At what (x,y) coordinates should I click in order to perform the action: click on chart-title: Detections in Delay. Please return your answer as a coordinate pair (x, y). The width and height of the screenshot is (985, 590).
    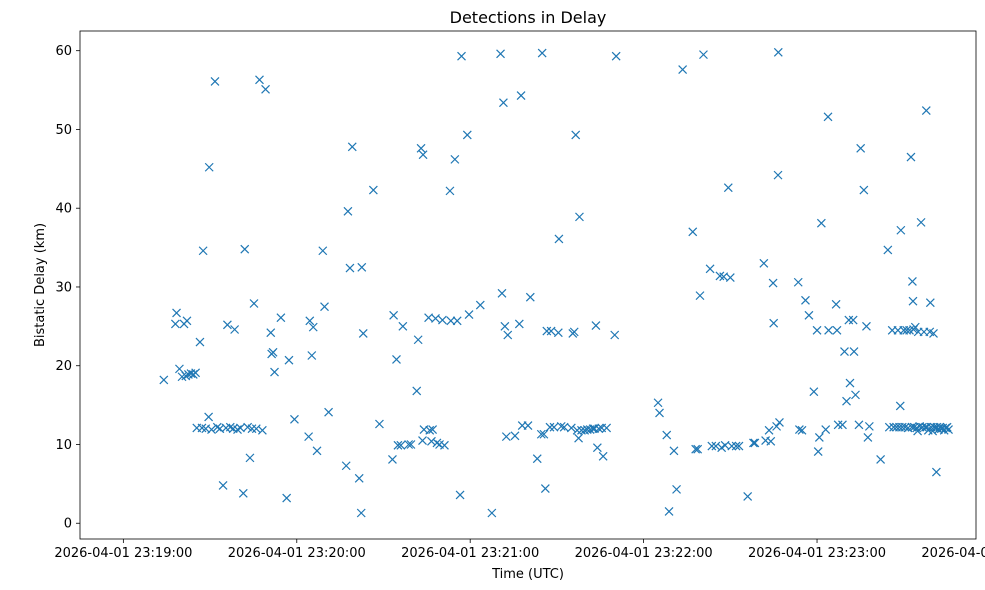
    Looking at the image, I should click on (528, 17).